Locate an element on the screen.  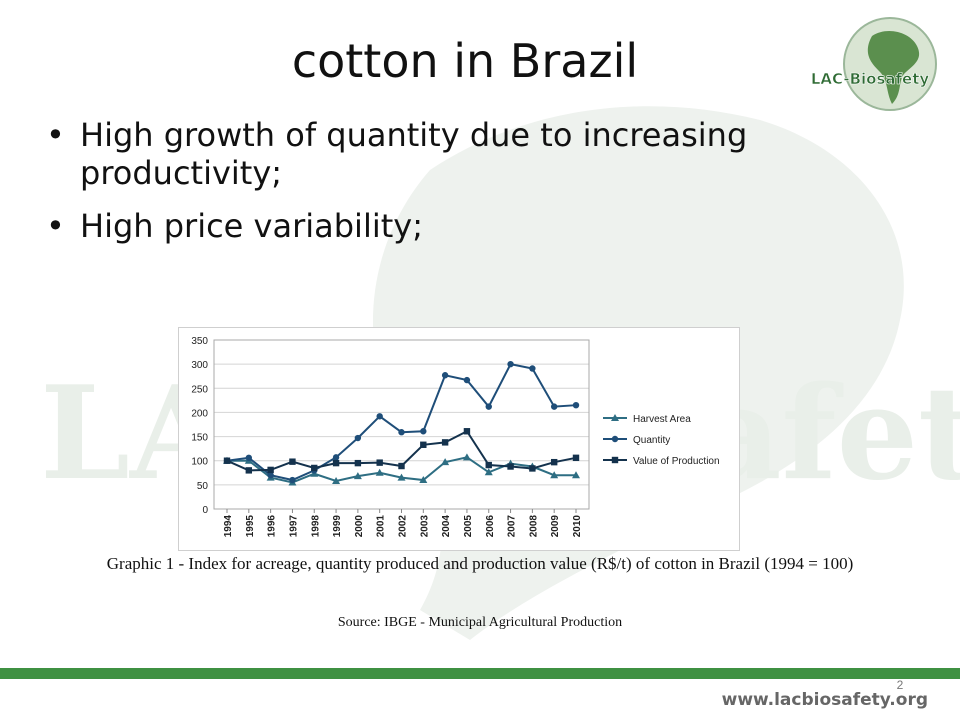
x-tick-label: 2004 is located at coordinates (446, 526).